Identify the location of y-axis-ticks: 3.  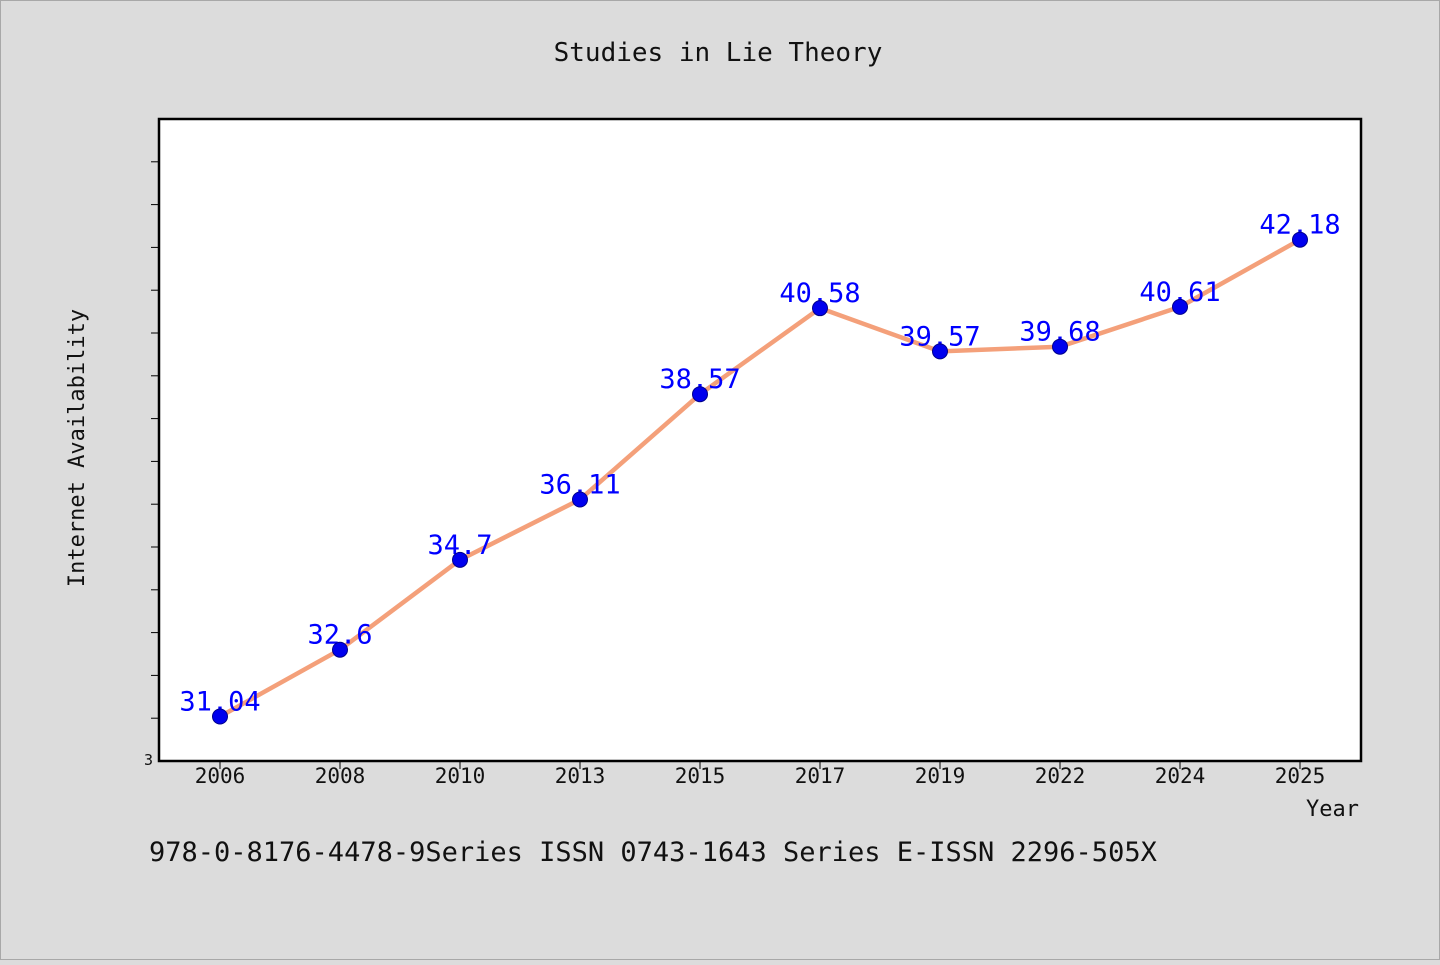
(151, 465).